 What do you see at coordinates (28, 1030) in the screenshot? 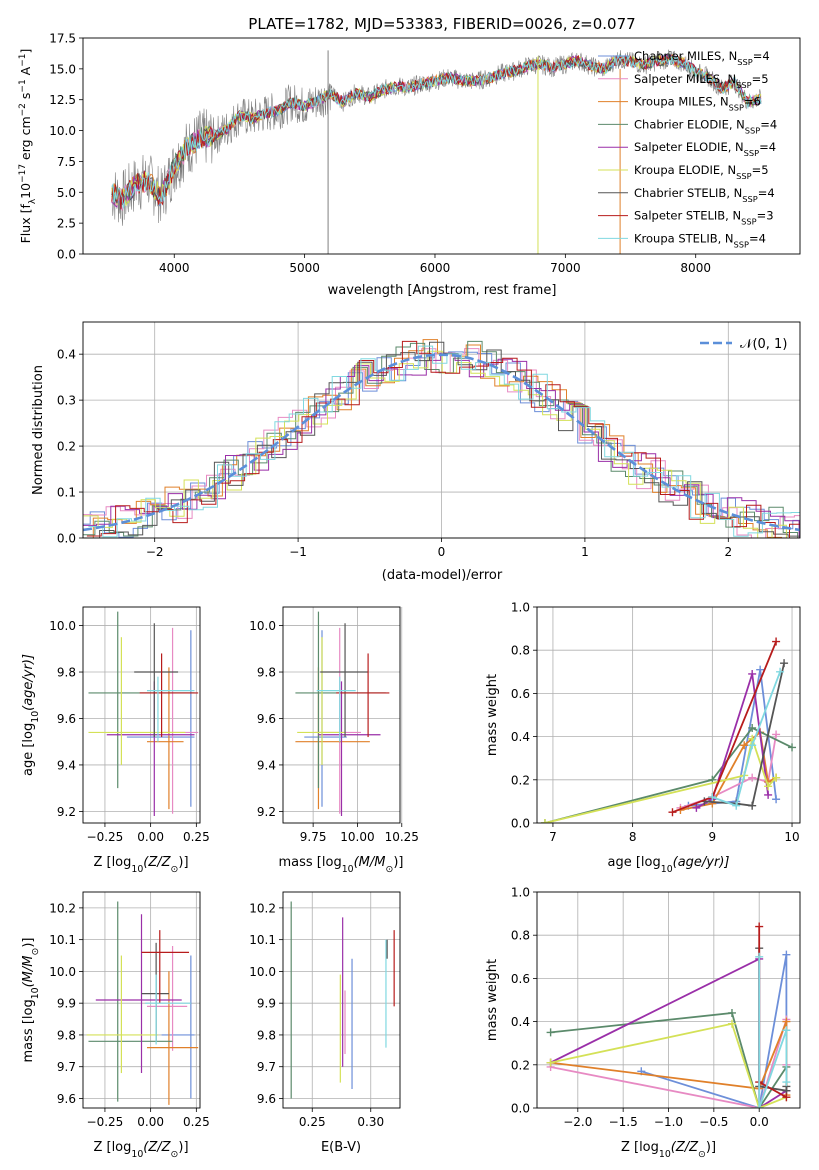
I see `y-axis-label-part: mass [log` at bounding box center [28, 1030].